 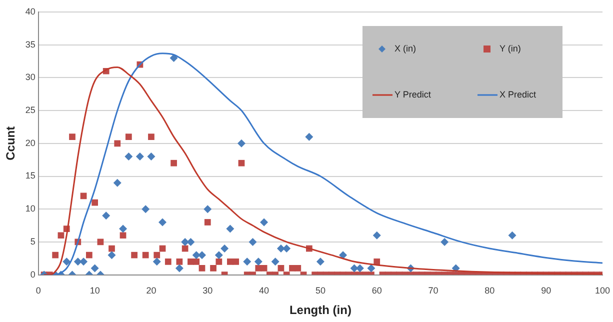 I want to click on y-tick-label: 40, so click(x=30, y=11).